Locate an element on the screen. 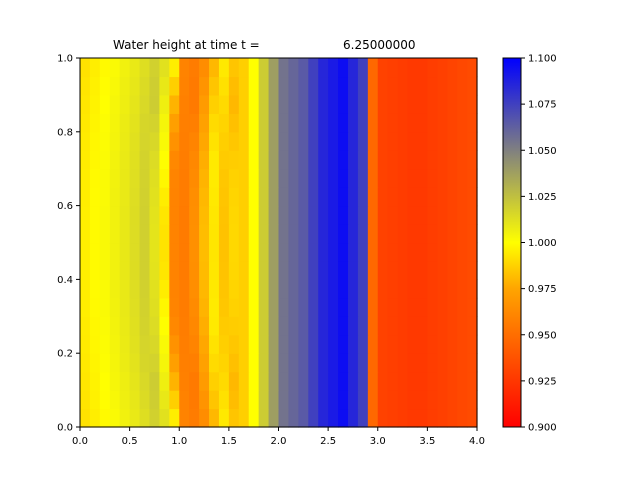  x-tick-label: 0.0 is located at coordinates (80, 441).